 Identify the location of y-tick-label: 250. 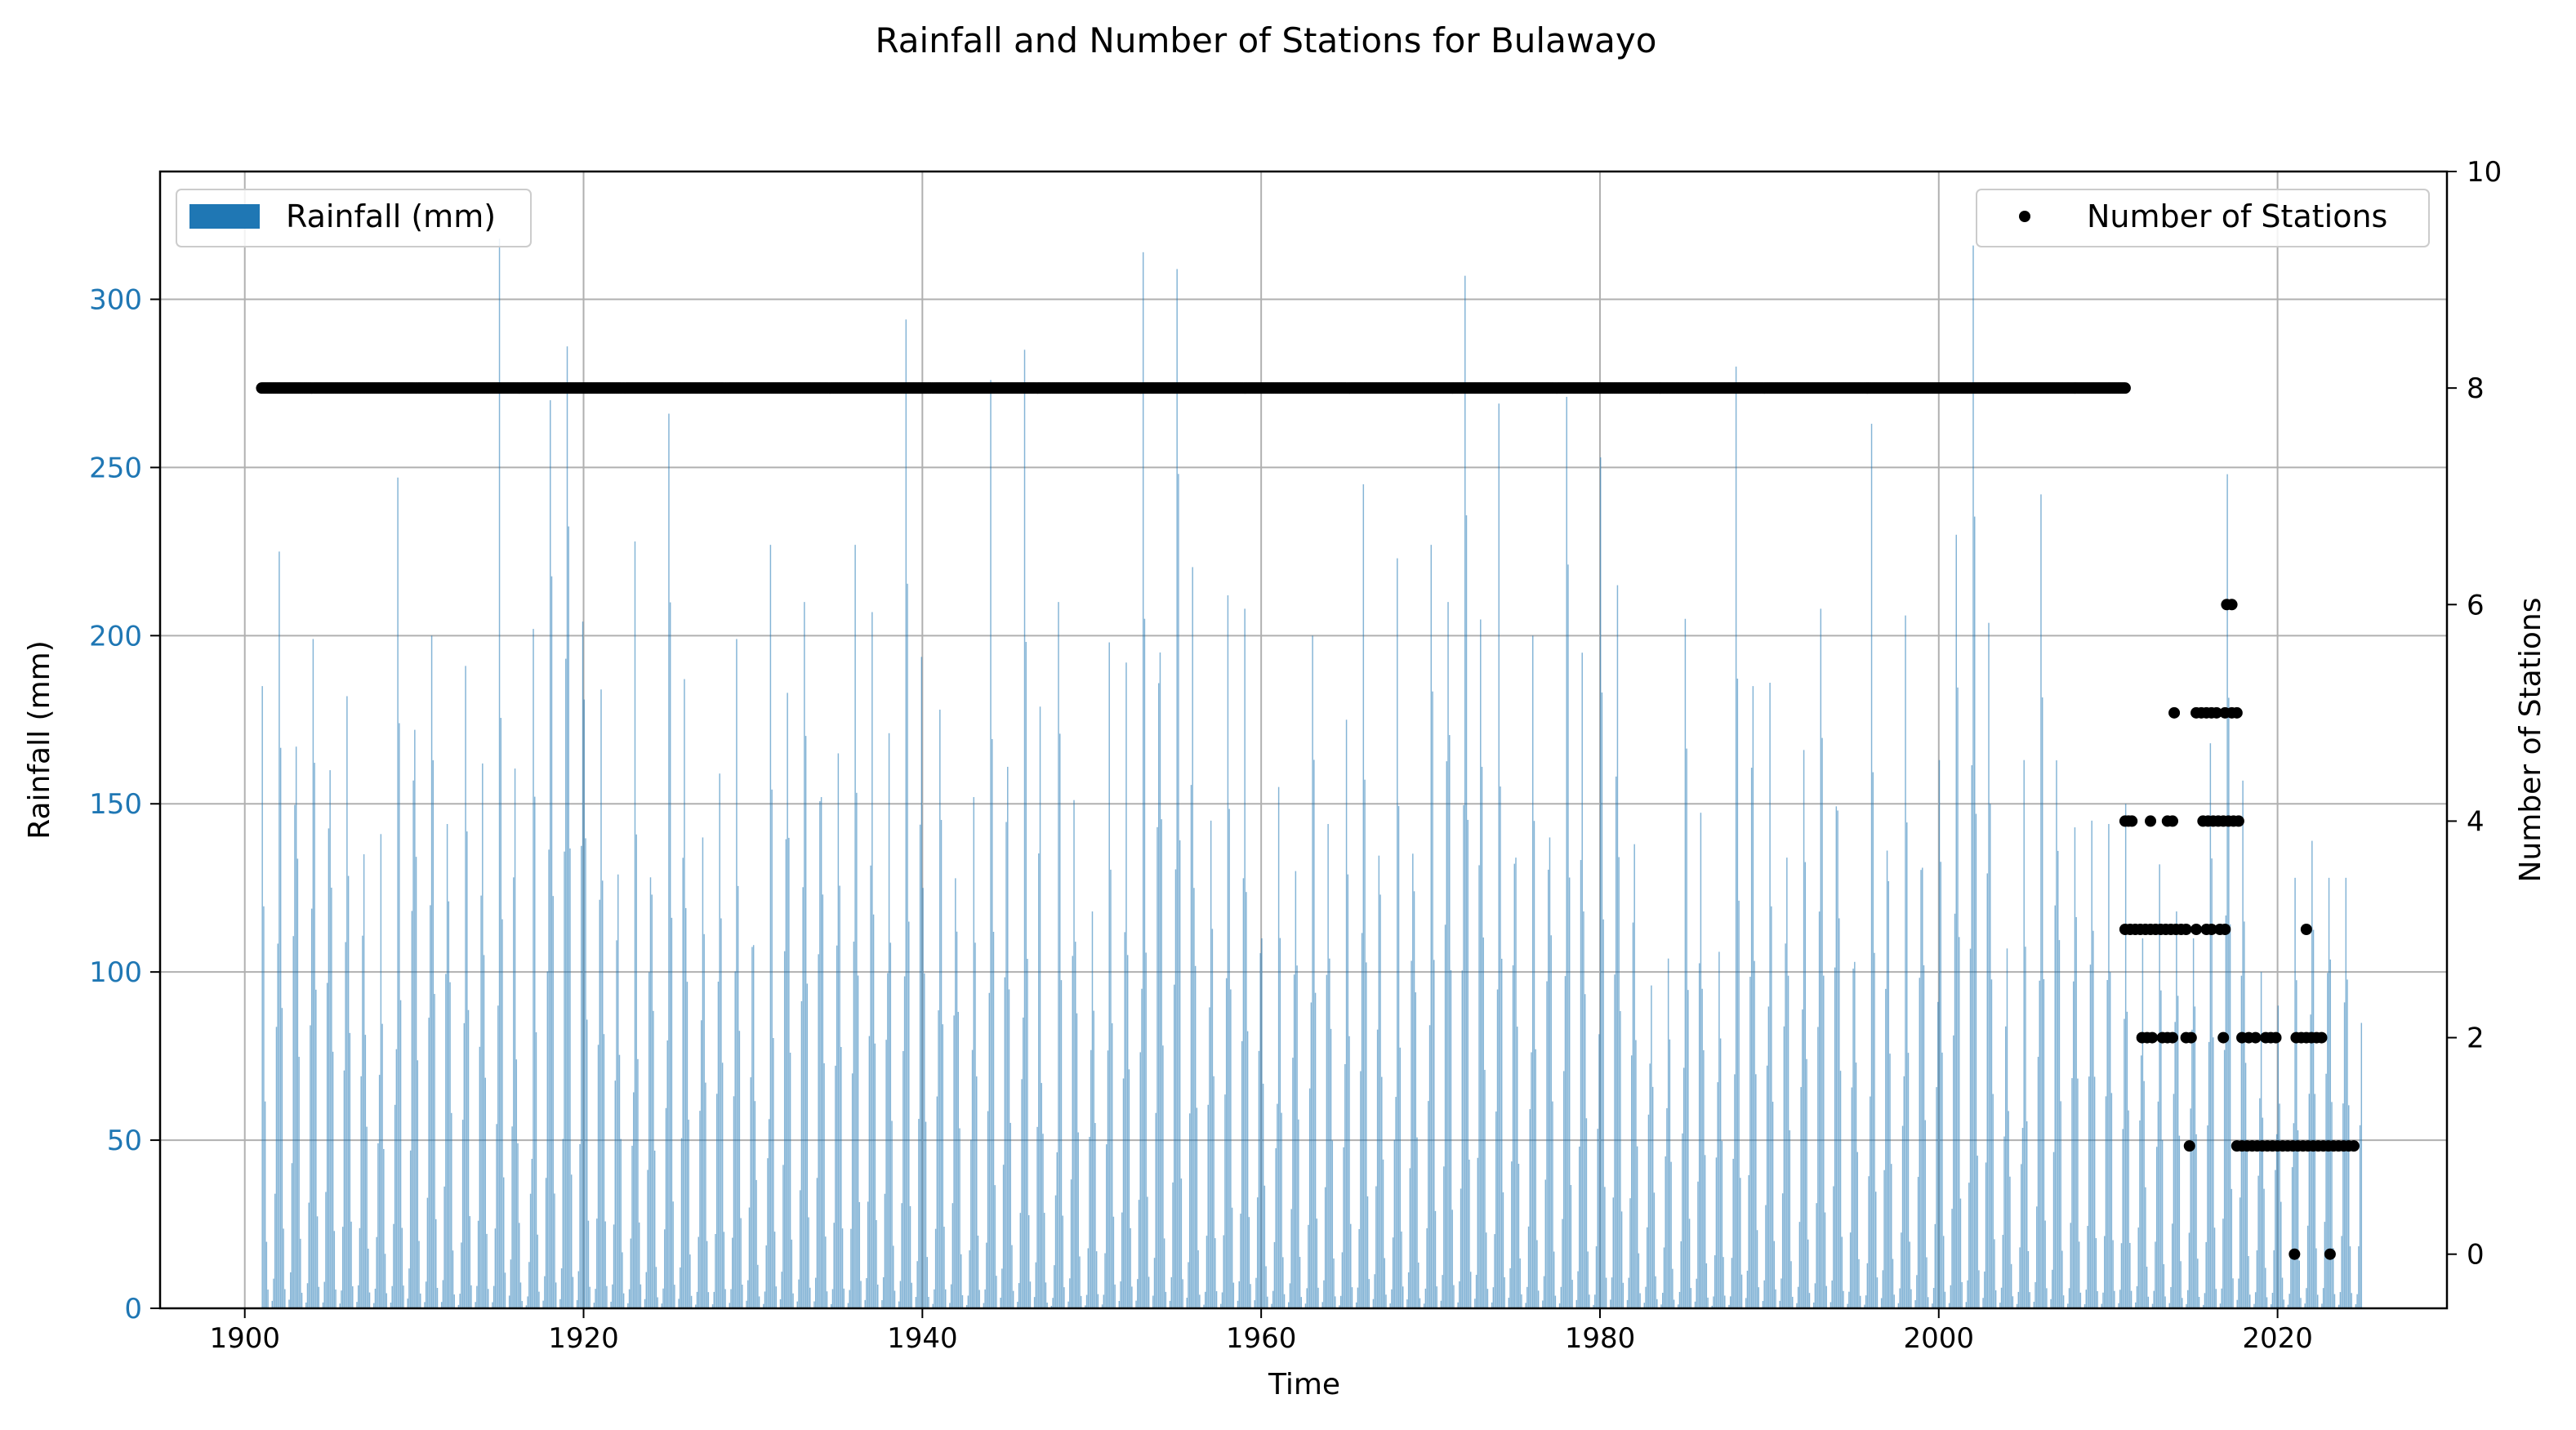
(115, 468).